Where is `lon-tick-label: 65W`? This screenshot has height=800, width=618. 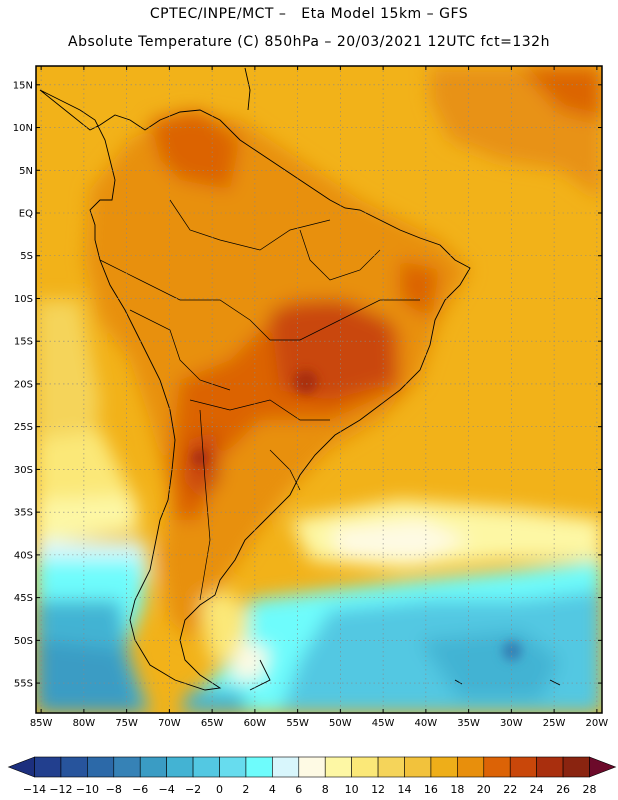
lon-tick-label: 65W is located at coordinates (212, 723).